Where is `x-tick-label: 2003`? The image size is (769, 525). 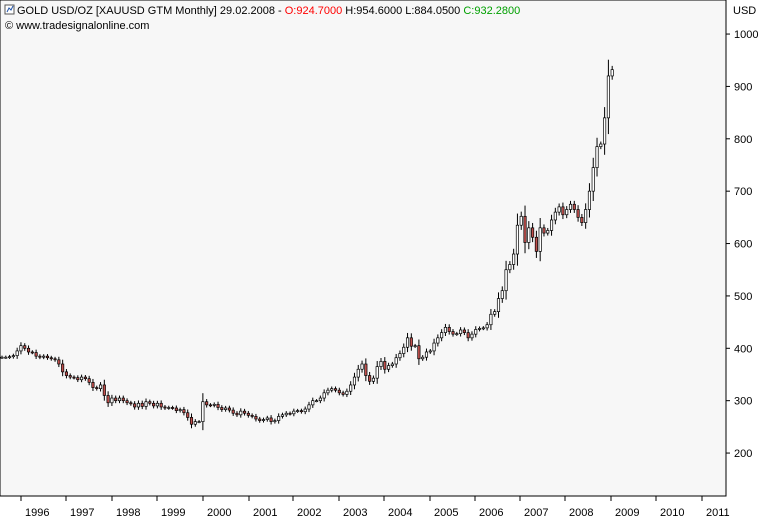 x-tick-label: 2003 is located at coordinates (355, 513).